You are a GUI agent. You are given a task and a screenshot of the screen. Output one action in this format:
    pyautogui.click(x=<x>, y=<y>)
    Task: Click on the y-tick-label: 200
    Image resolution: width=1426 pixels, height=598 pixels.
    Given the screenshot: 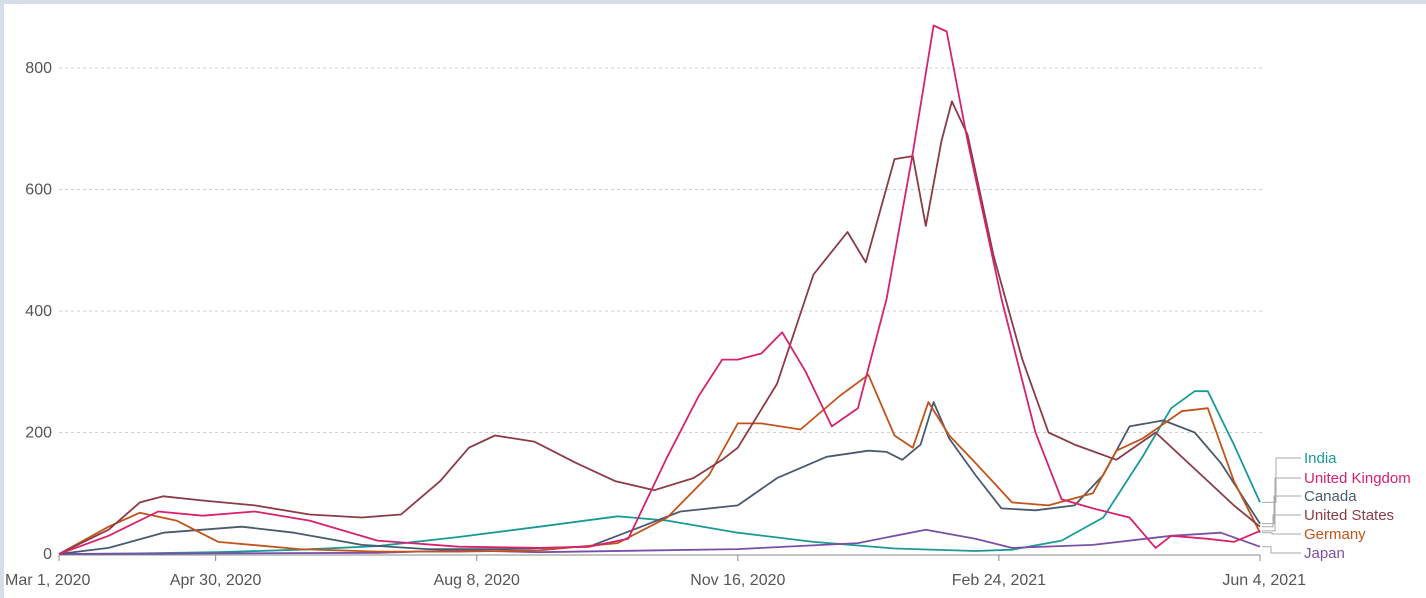 What is the action you would take?
    pyautogui.click(x=38, y=433)
    